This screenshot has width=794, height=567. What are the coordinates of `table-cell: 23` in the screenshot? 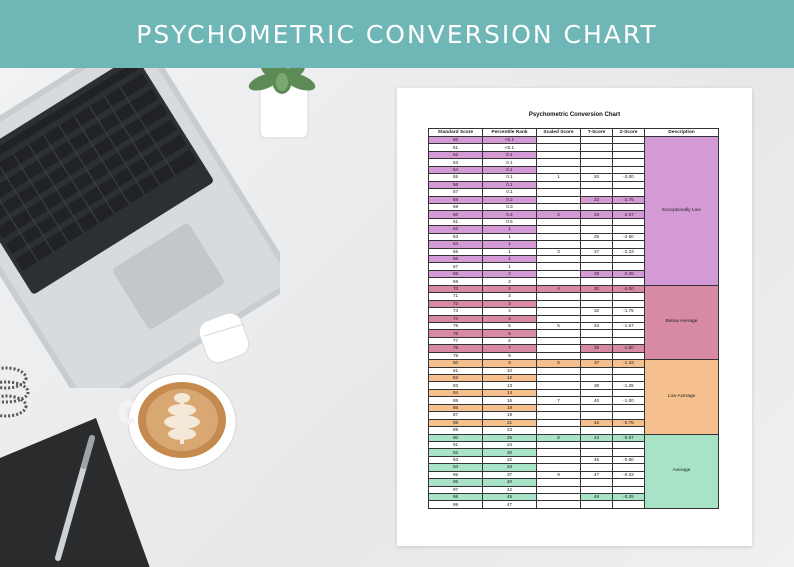 It's located at (509, 430).